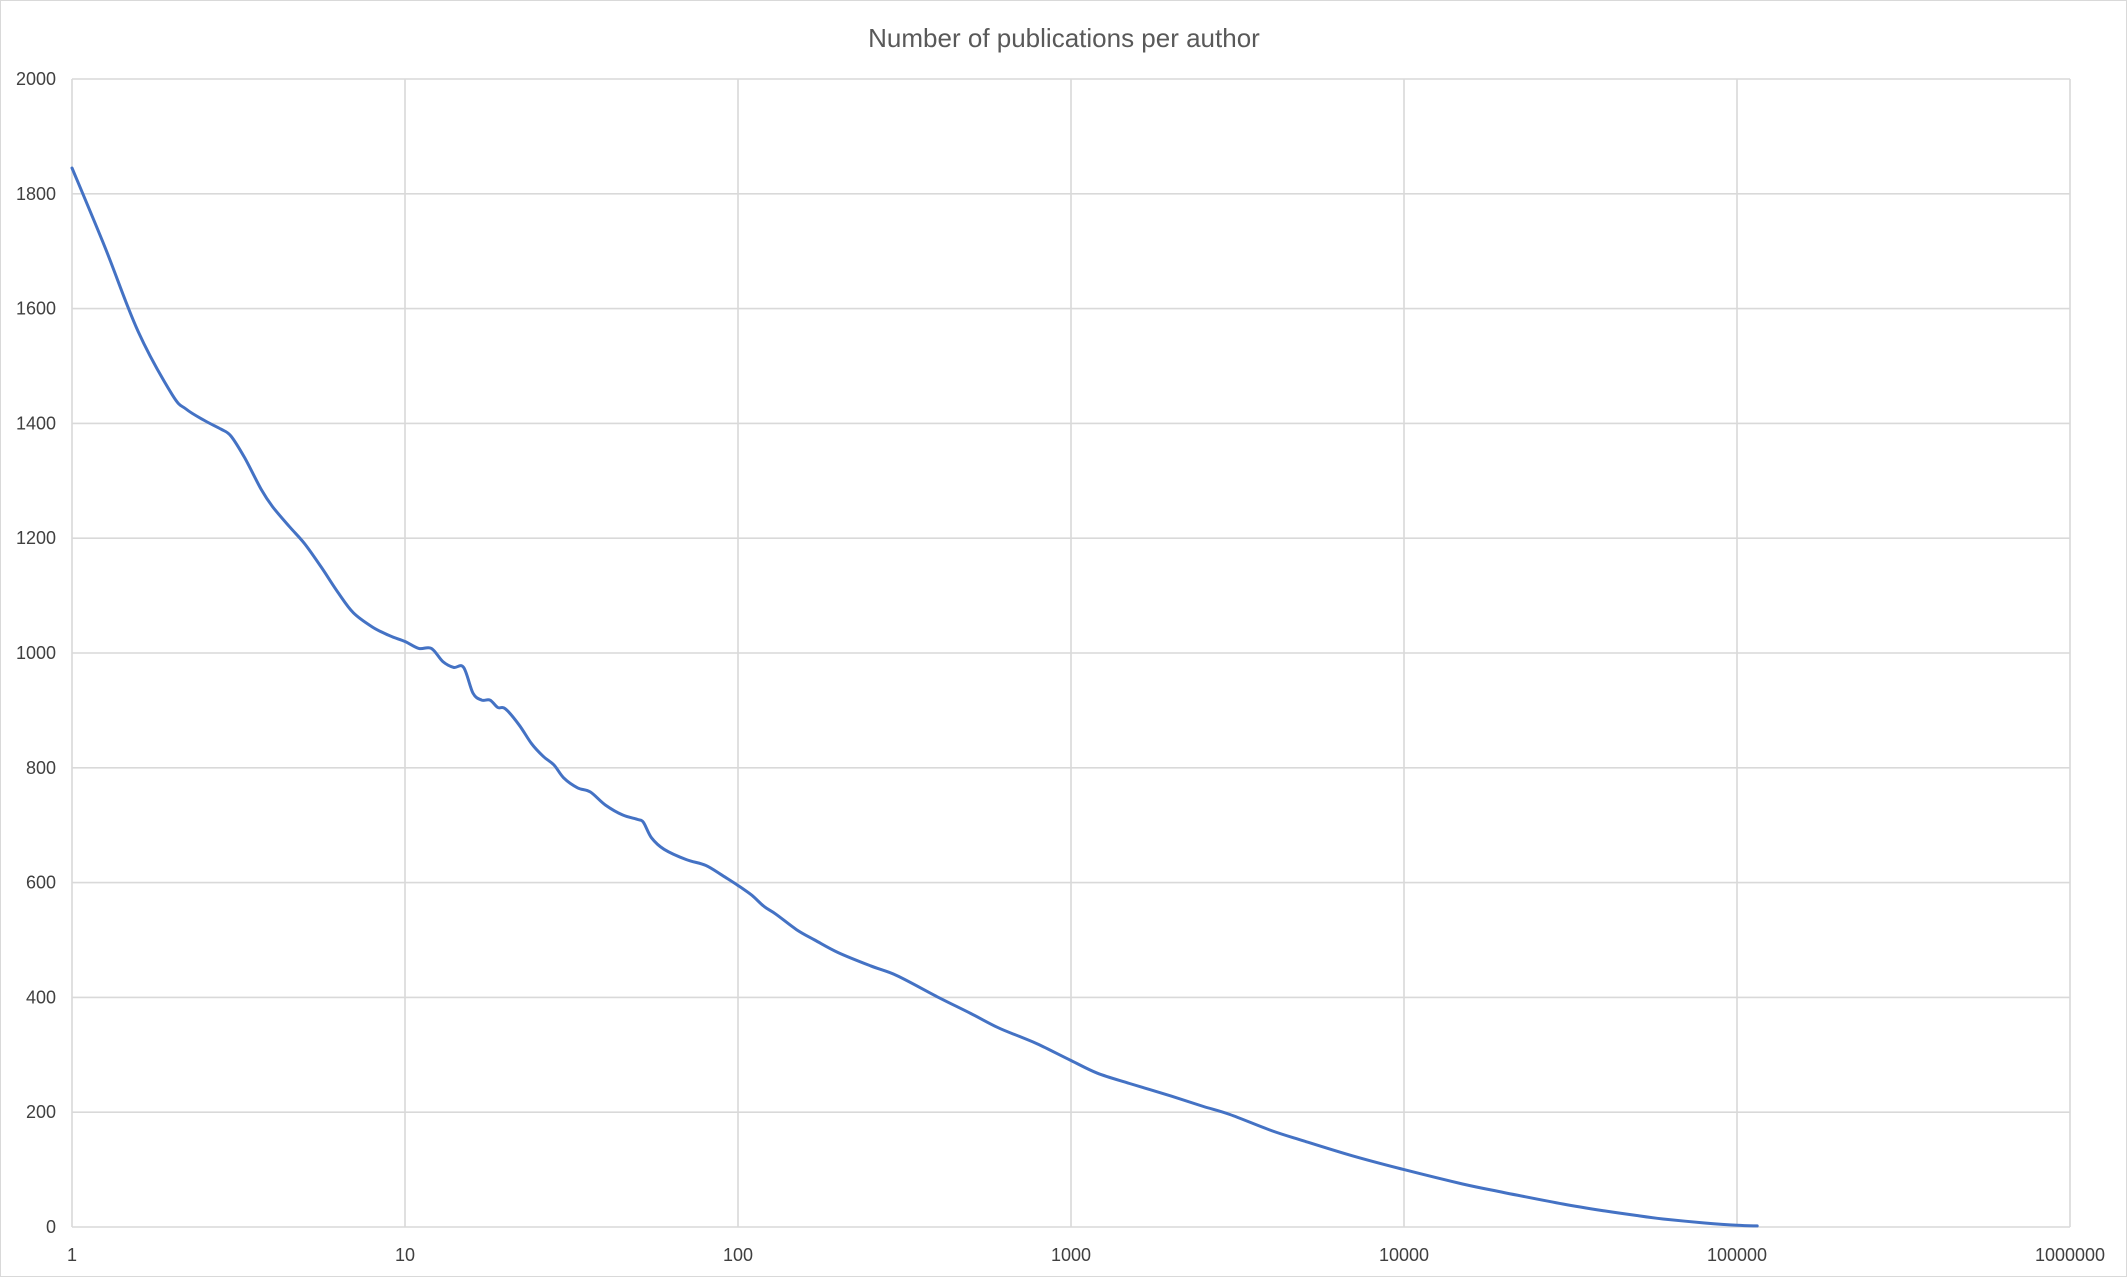 Image resolution: width=2127 pixels, height=1277 pixels. Describe the element at coordinates (2070, 1255) in the screenshot. I see `x-tick-label: 1000000` at that location.